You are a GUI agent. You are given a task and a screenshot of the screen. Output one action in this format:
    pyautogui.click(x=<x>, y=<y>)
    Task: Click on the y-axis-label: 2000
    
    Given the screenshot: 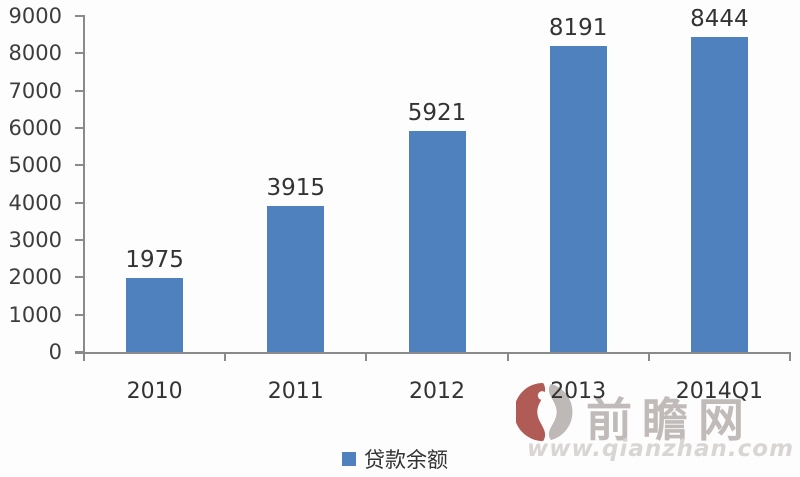 What is the action you would take?
    pyautogui.click(x=35, y=277)
    